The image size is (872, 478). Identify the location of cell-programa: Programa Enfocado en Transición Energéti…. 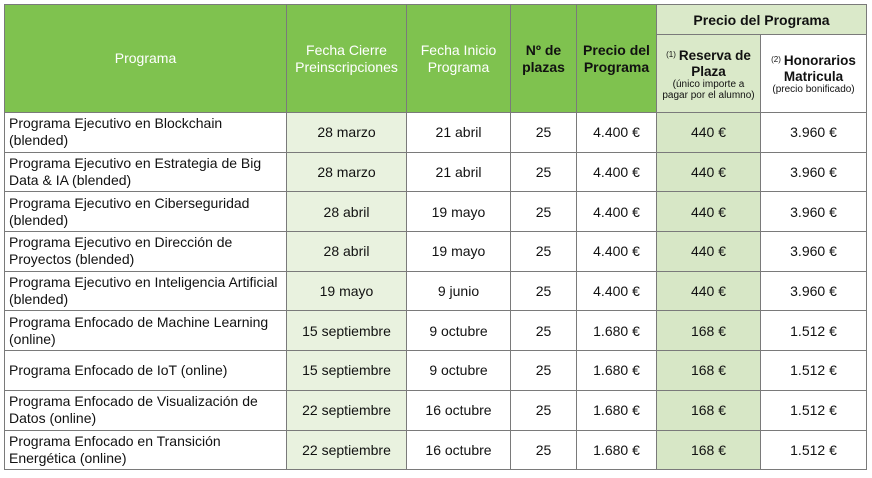
(145, 450).